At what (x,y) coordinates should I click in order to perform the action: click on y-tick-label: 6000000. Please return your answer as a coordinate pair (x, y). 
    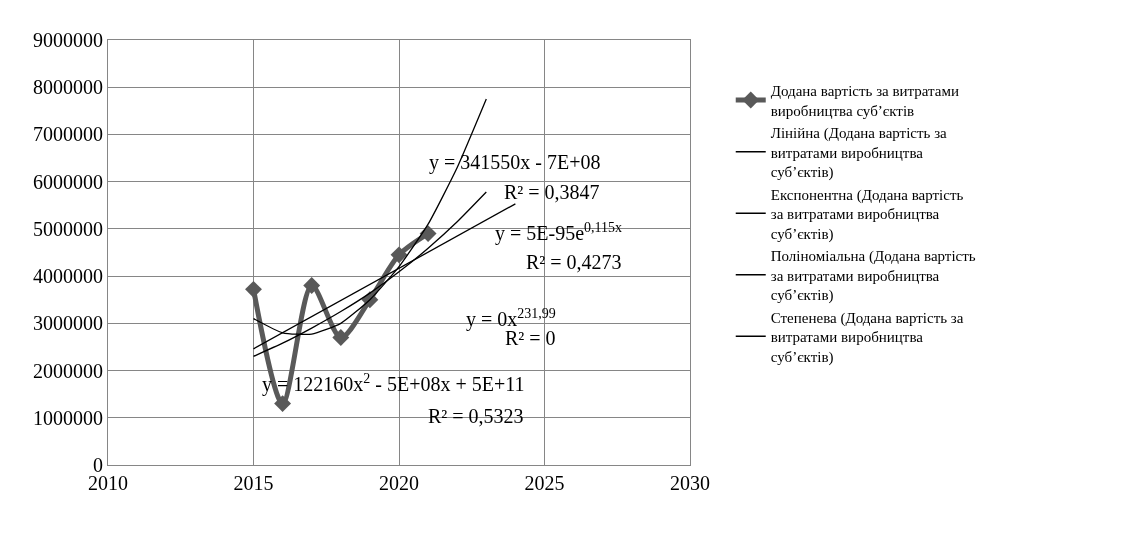
    Looking at the image, I should click on (68, 181).